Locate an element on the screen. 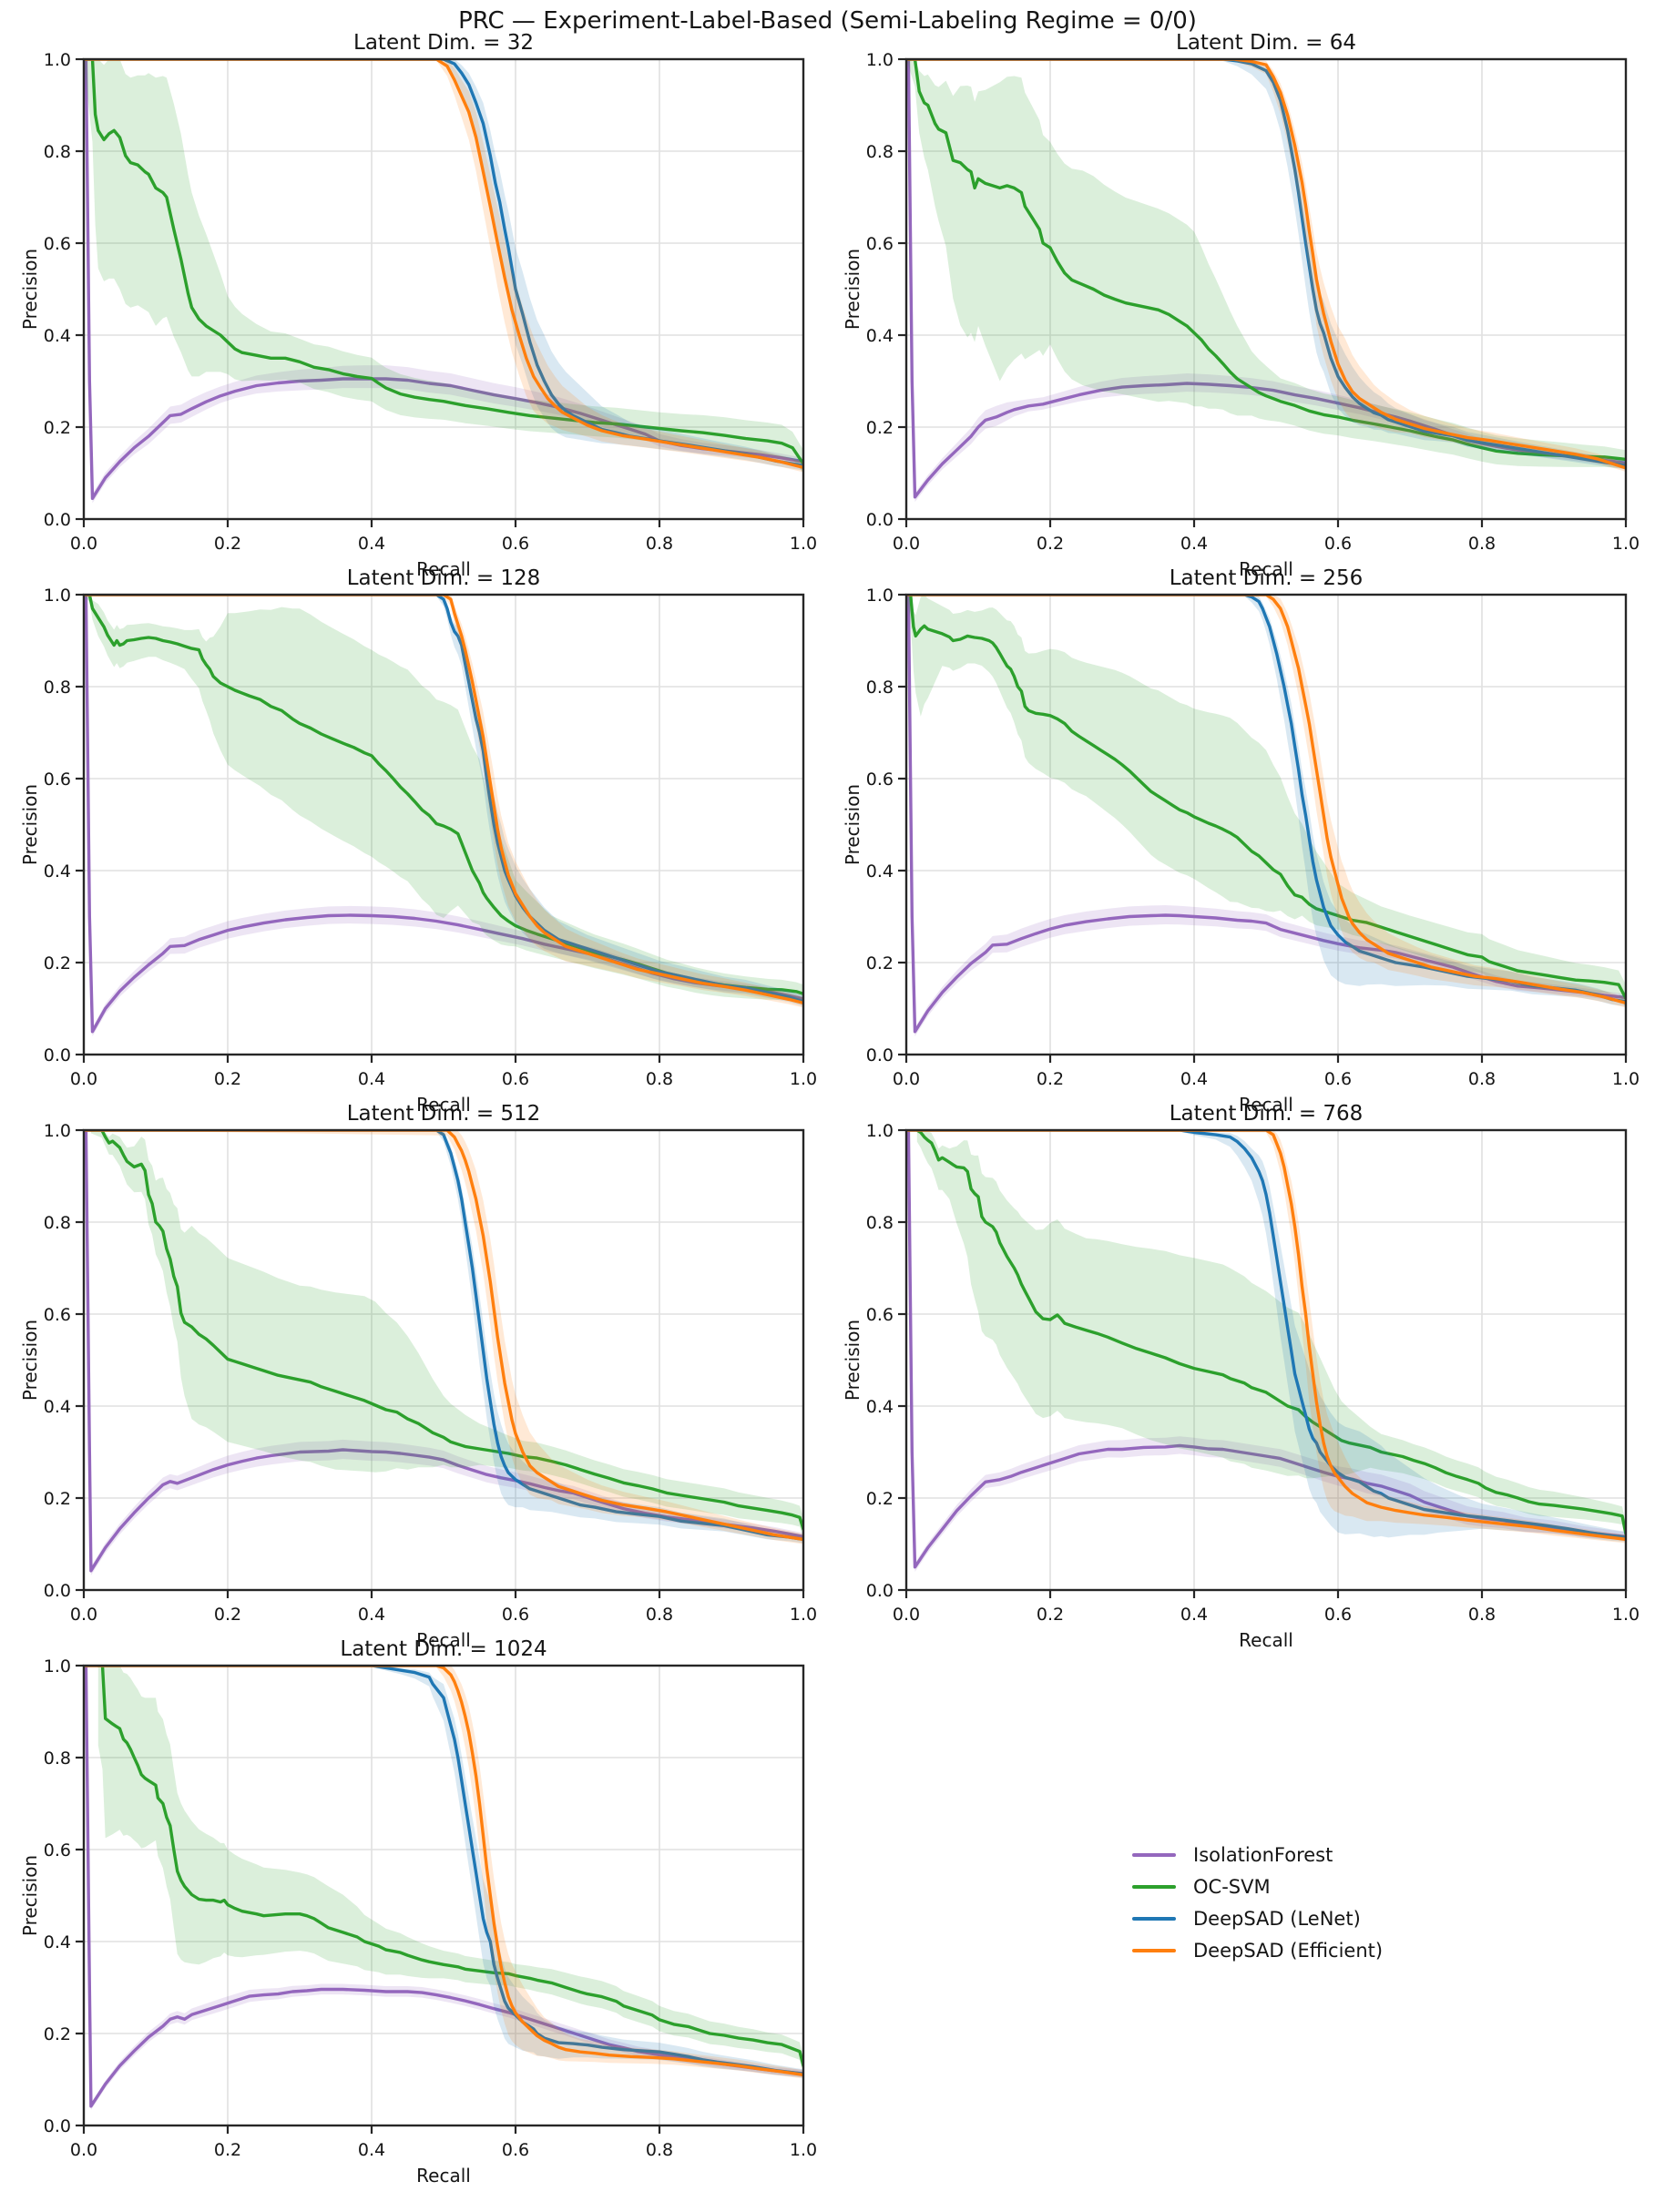 Image resolution: width=1655 pixels, height=2212 pixels. panel-title: Latent Dim. = 512 is located at coordinates (444, 1114).